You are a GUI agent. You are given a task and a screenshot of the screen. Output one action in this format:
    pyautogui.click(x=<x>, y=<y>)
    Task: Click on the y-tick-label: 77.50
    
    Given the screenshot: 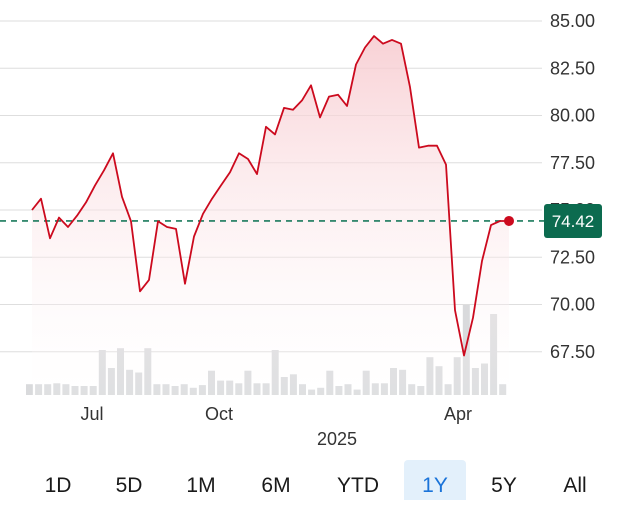 What is the action you would take?
    pyautogui.click(x=572, y=163)
    